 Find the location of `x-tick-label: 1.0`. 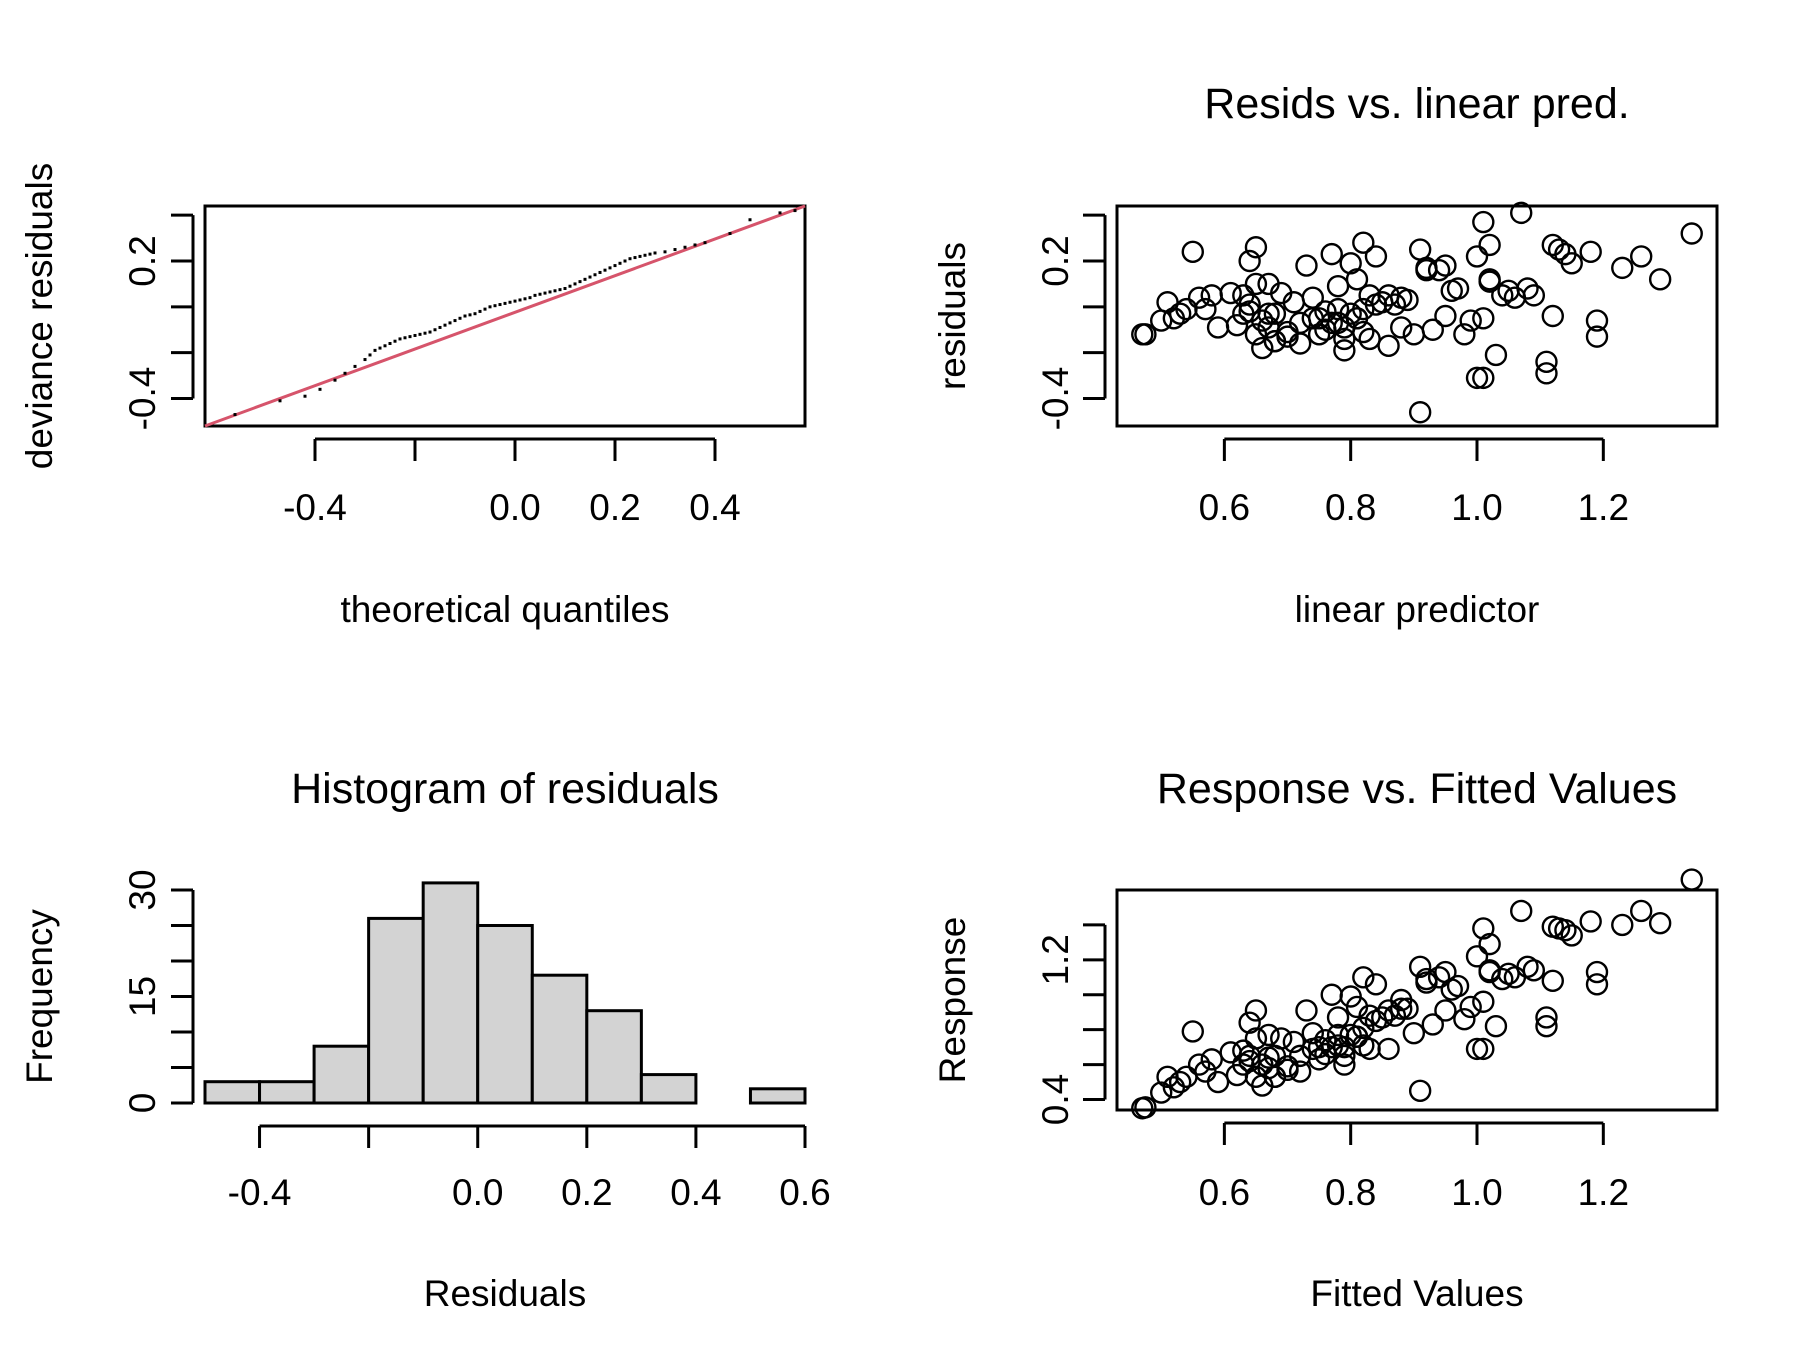

x-tick-label: 1.0 is located at coordinates (1476, 507).